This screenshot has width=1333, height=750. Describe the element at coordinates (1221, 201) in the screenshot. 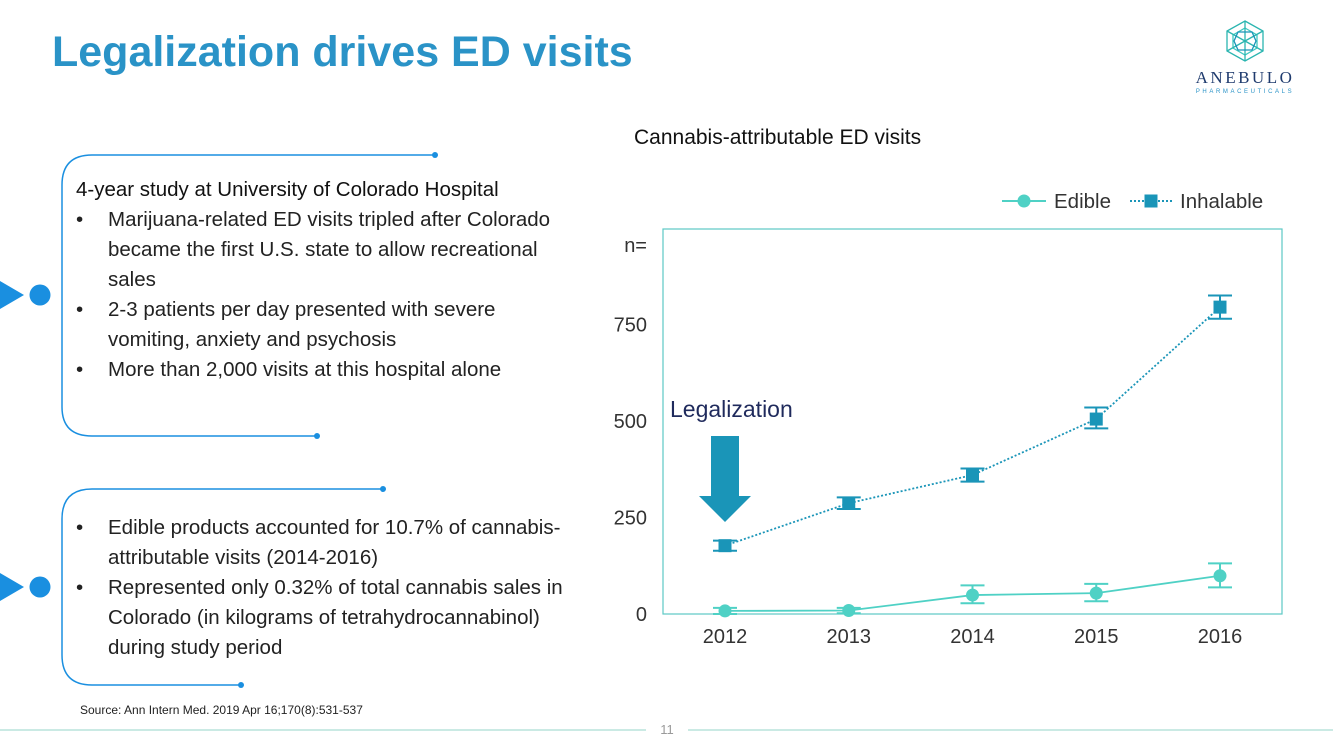

I see `legend-label-inhalable: Inhalable` at that location.